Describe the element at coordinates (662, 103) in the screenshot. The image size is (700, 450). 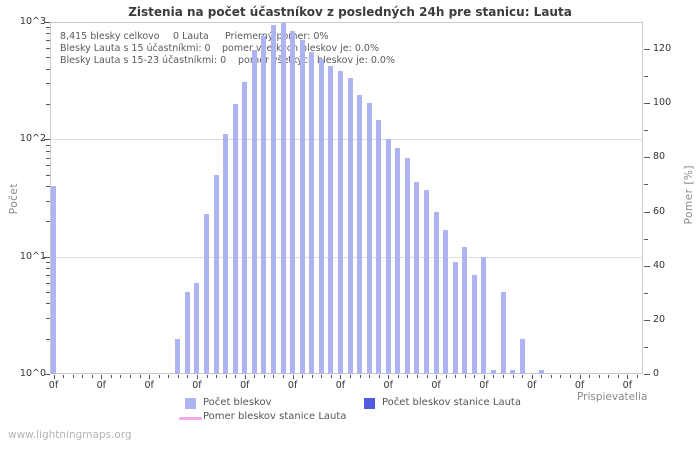
I see `y-axis-right-tick-label: 100` at that location.